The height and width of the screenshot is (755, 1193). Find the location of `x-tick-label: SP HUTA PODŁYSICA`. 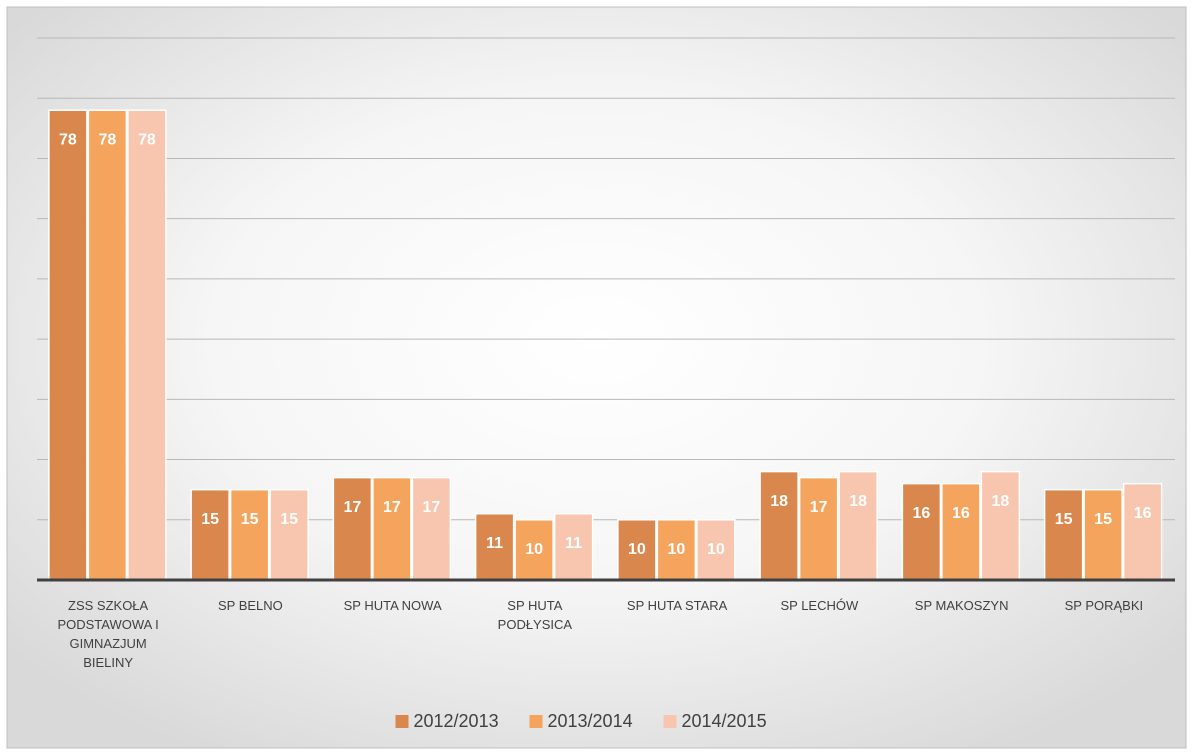

x-tick-label: SP HUTA PODŁYSICA is located at coordinates (535, 615).